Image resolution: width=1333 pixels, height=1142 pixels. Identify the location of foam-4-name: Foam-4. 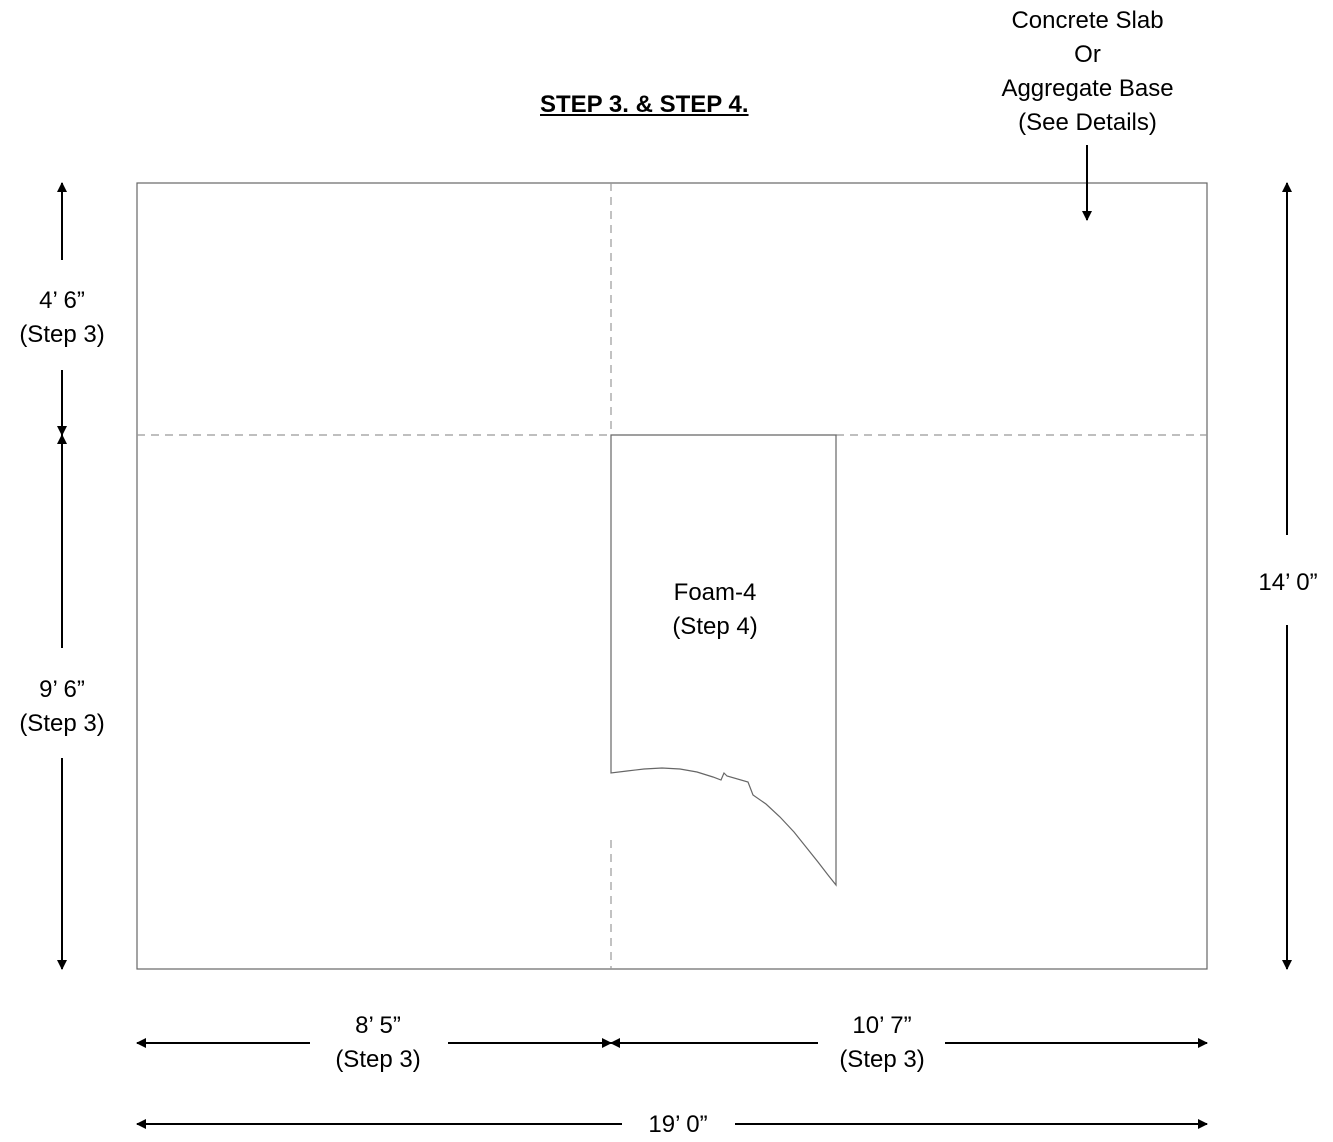
(715, 592).